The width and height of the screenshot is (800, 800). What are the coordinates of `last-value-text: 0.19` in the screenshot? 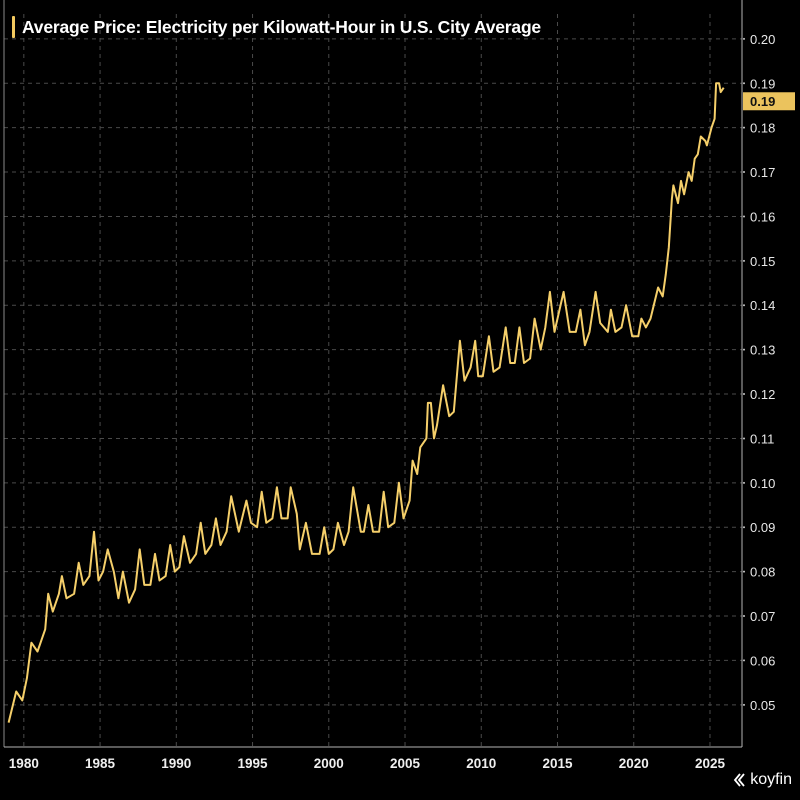 It's located at (762, 101).